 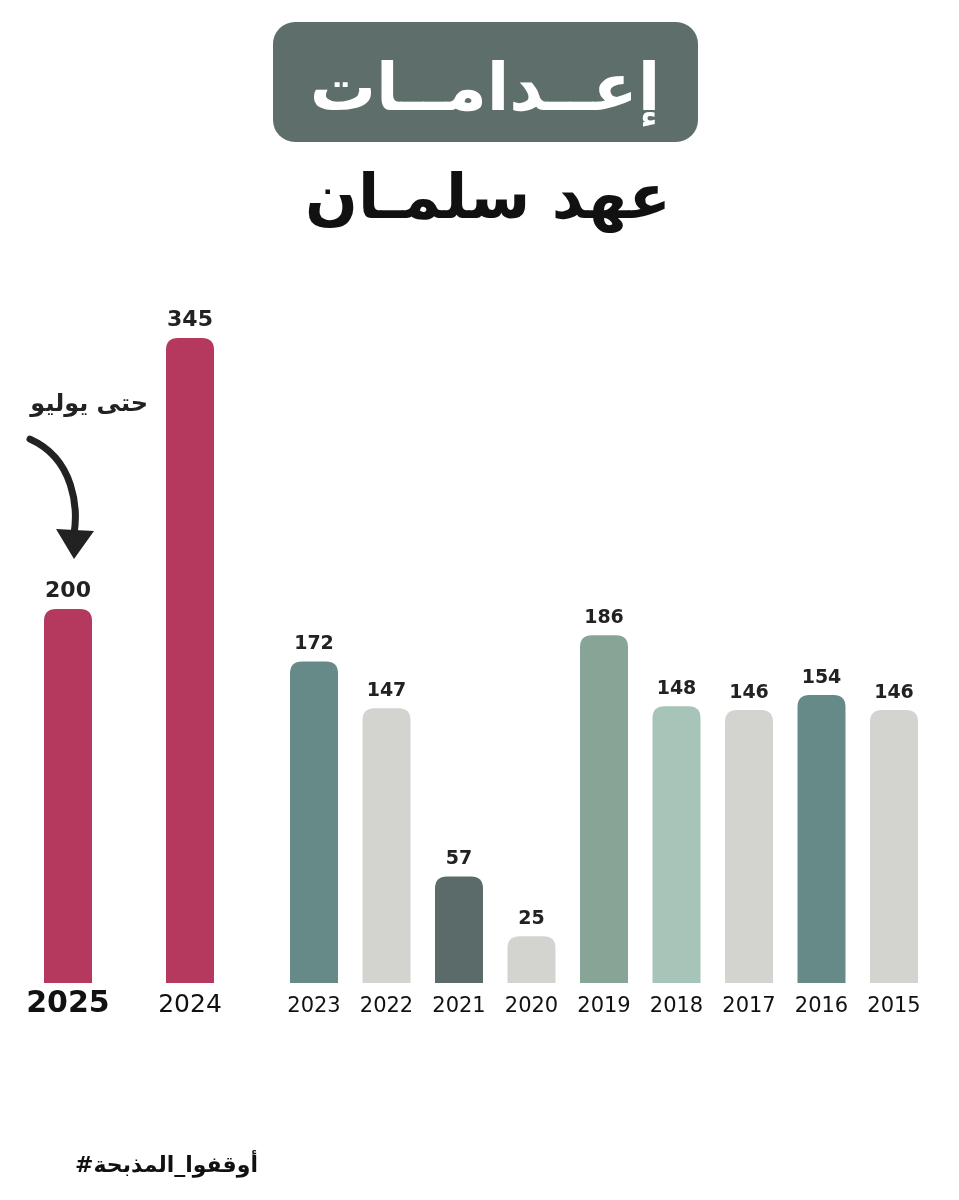 What do you see at coordinates (88, 403) in the screenshot?
I see `annotation: حتى يوليو` at bounding box center [88, 403].